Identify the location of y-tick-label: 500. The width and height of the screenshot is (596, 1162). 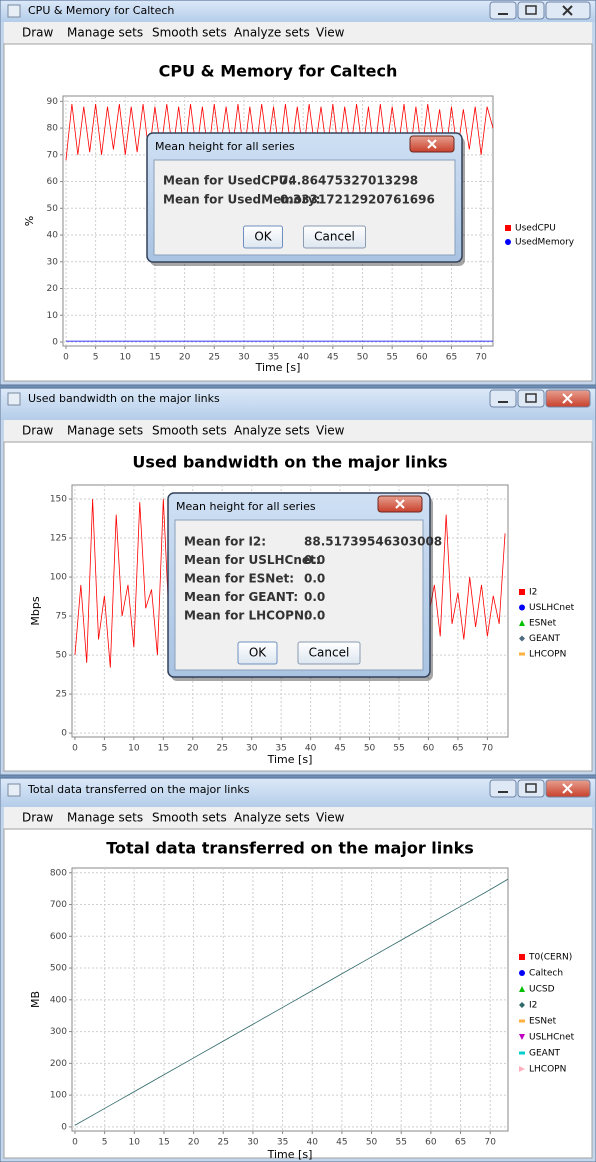
(58, 969).